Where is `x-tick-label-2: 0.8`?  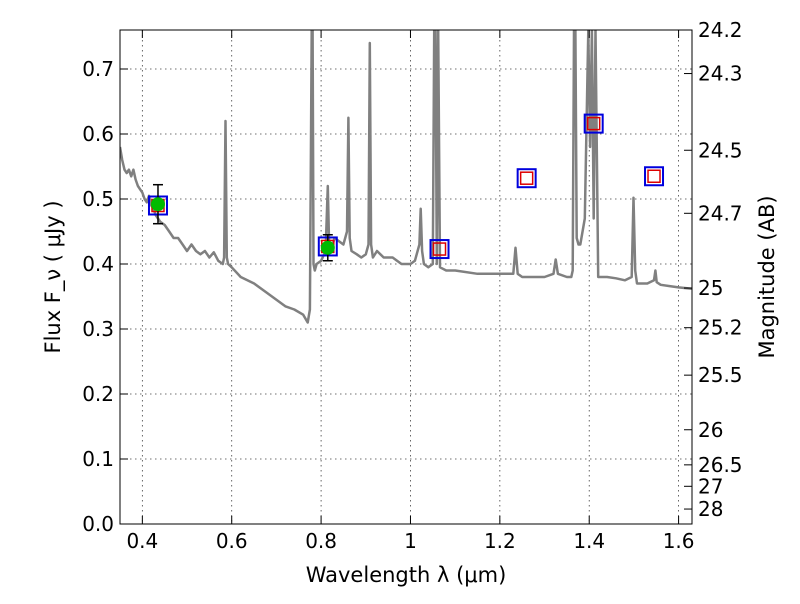 x-tick-label-2: 0.8 is located at coordinates (321, 541).